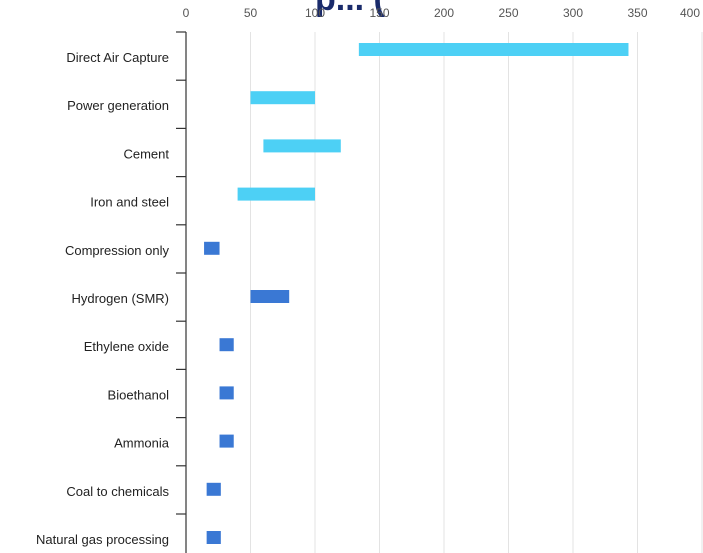 Image resolution: width=703 pixels, height=553 pixels. What do you see at coordinates (251, 13) in the screenshot?
I see `x-tick-label: 50` at bounding box center [251, 13].